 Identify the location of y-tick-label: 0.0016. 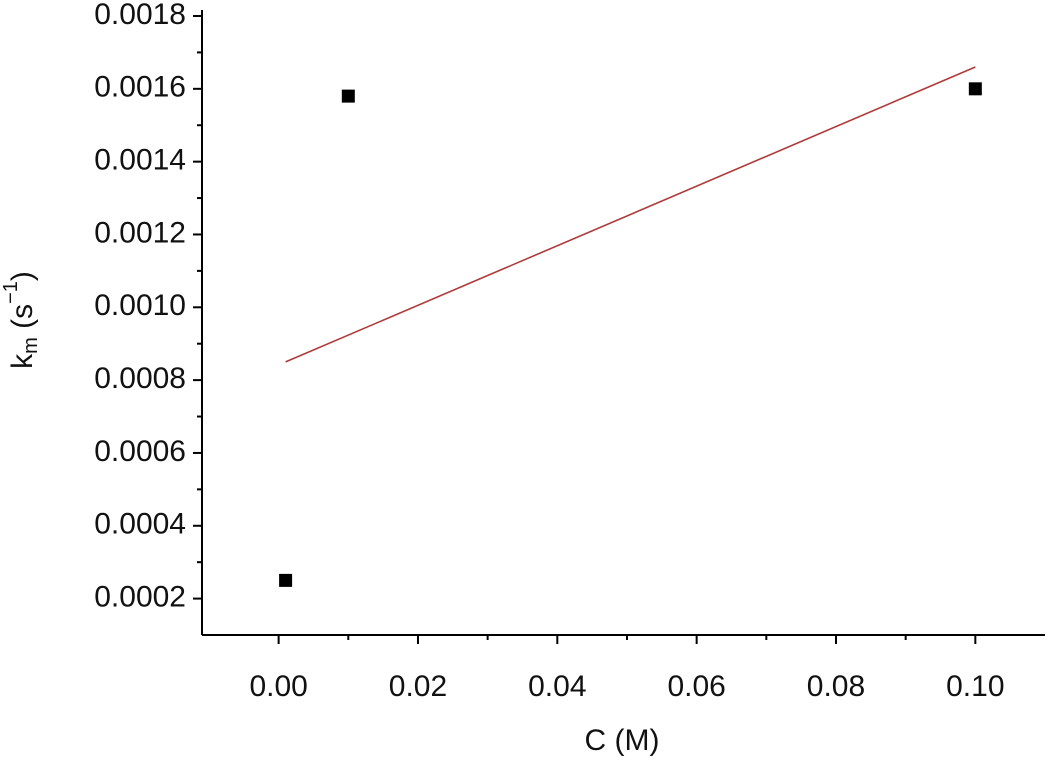
(140, 87).